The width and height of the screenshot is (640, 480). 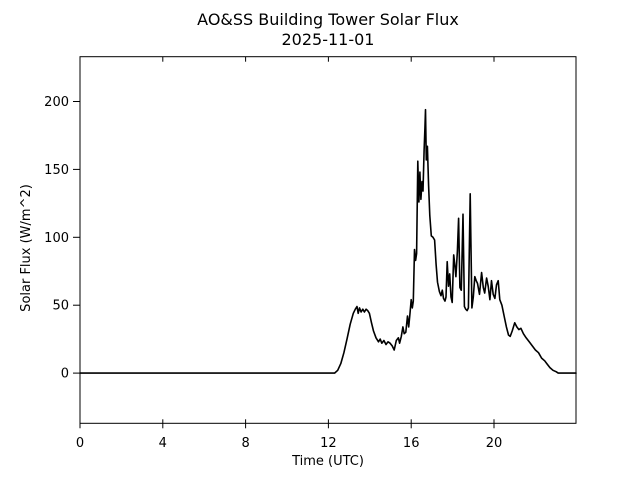 I want to click on x-tick-label: 12, so click(x=328, y=443).